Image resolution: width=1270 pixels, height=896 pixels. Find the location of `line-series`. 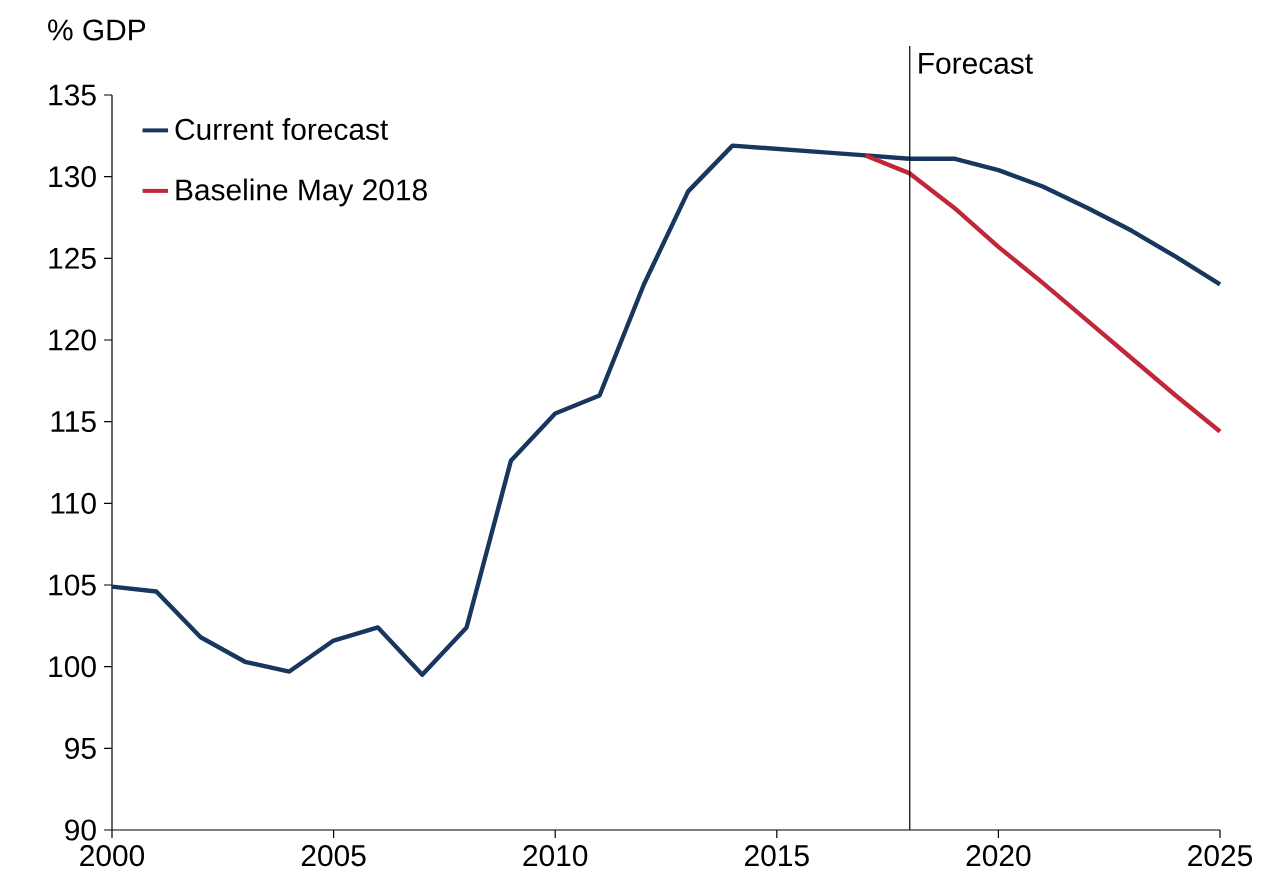

line-series is located at coordinates (1043, 293).